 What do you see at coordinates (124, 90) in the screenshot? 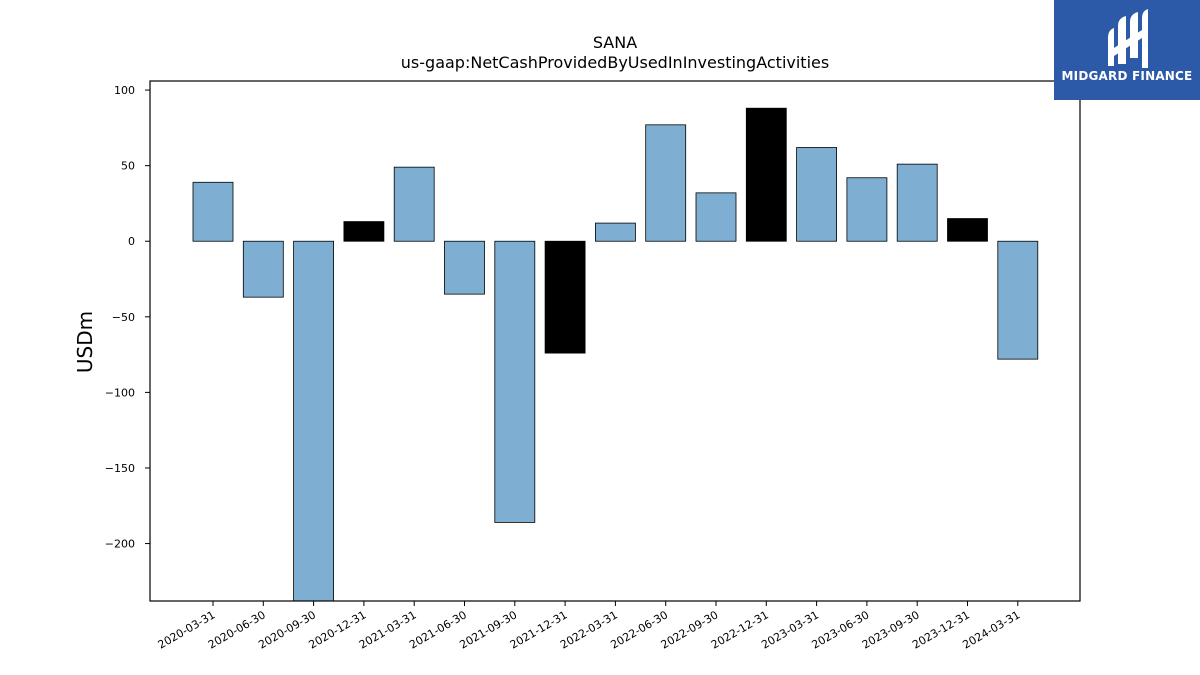
I see `y-tick-label: 100` at bounding box center [124, 90].